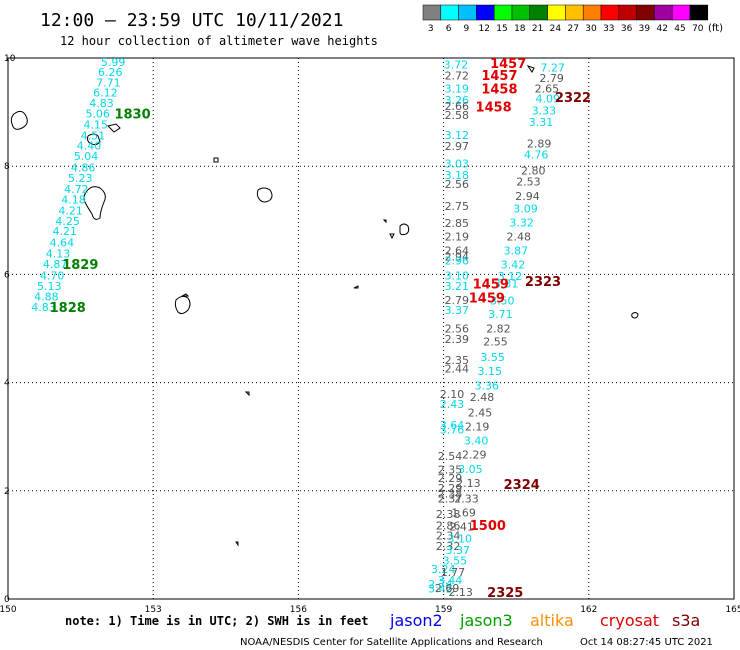 The width and height of the screenshot is (740, 650). Describe the element at coordinates (457, 163) in the screenshot. I see `wave-height-label: 3.03` at that location.